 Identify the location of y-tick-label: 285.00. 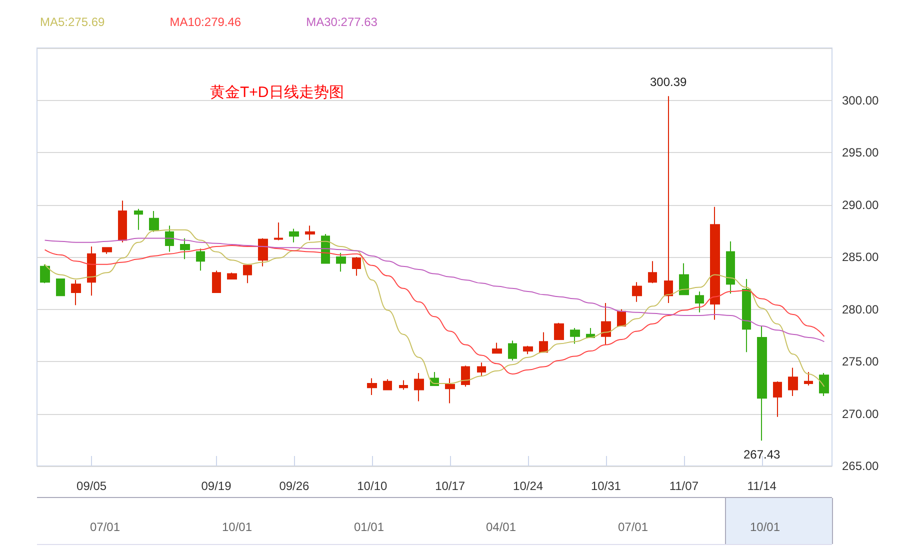
(861, 257).